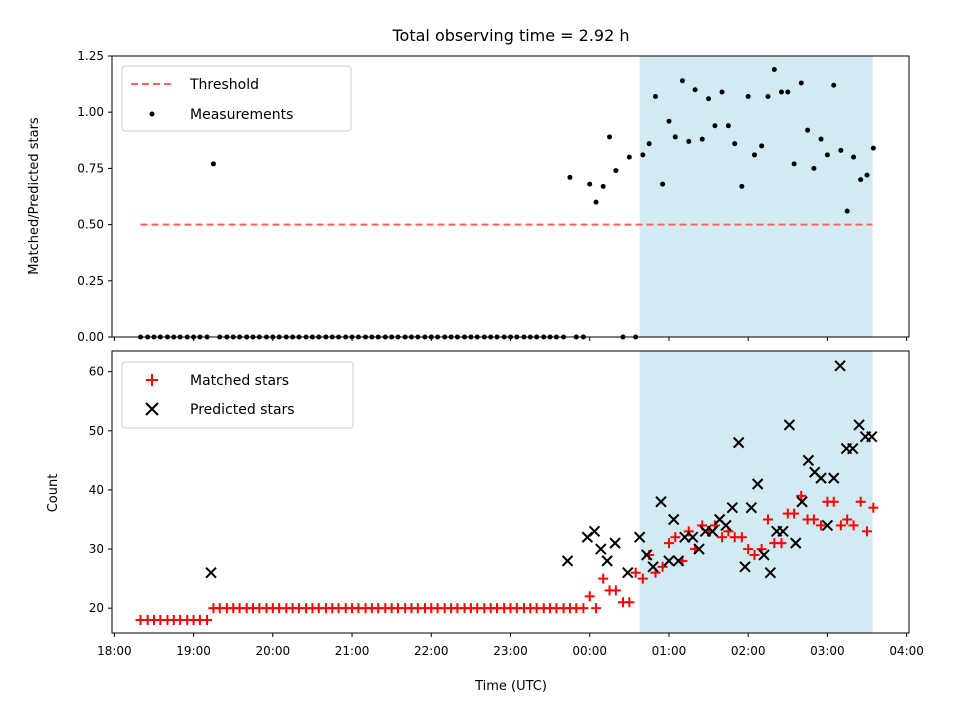  What do you see at coordinates (94, 196) in the screenshot?
I see `ratio-panel-y-ticks: 0.00 0.25 0.50 0.75 1.00 1.25` at bounding box center [94, 196].